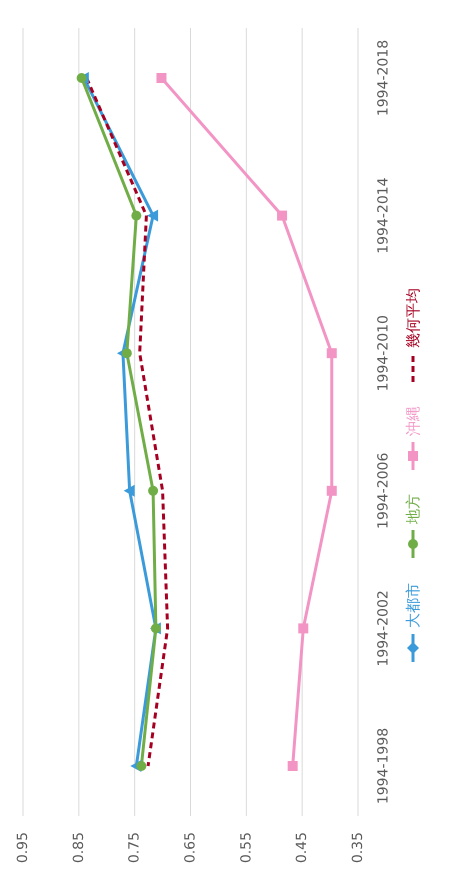  Describe the element at coordinates (190, 848) in the screenshot. I see `x-tick-label: 0.65` at that location.